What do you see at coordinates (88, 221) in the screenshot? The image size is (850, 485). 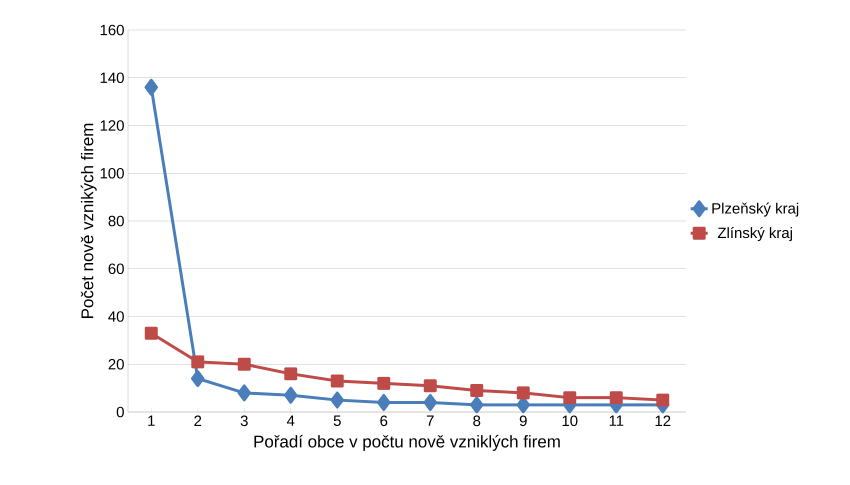 I see `y-axis-title: Počet nově vznikých firem` at bounding box center [88, 221].